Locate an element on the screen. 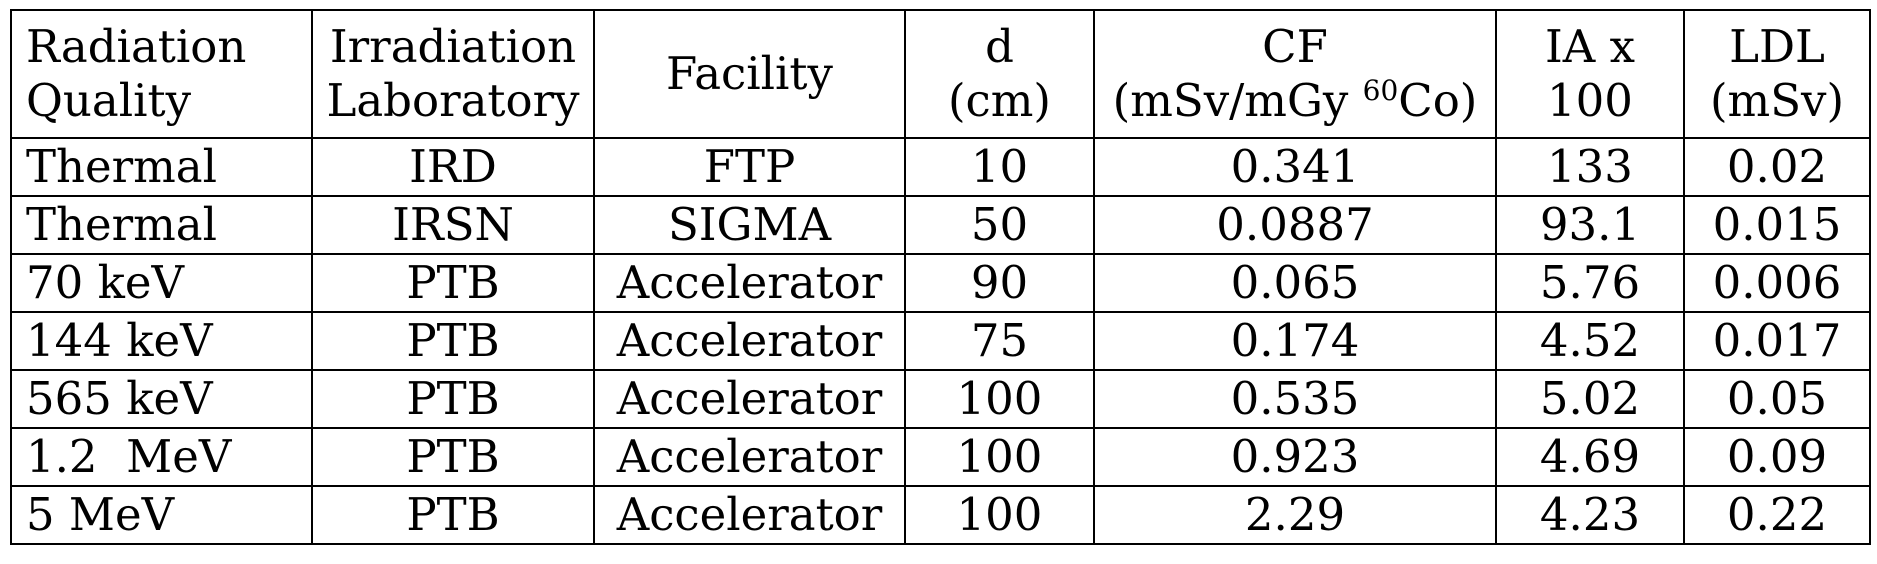  cell-d: 75 is located at coordinates (999, 341).